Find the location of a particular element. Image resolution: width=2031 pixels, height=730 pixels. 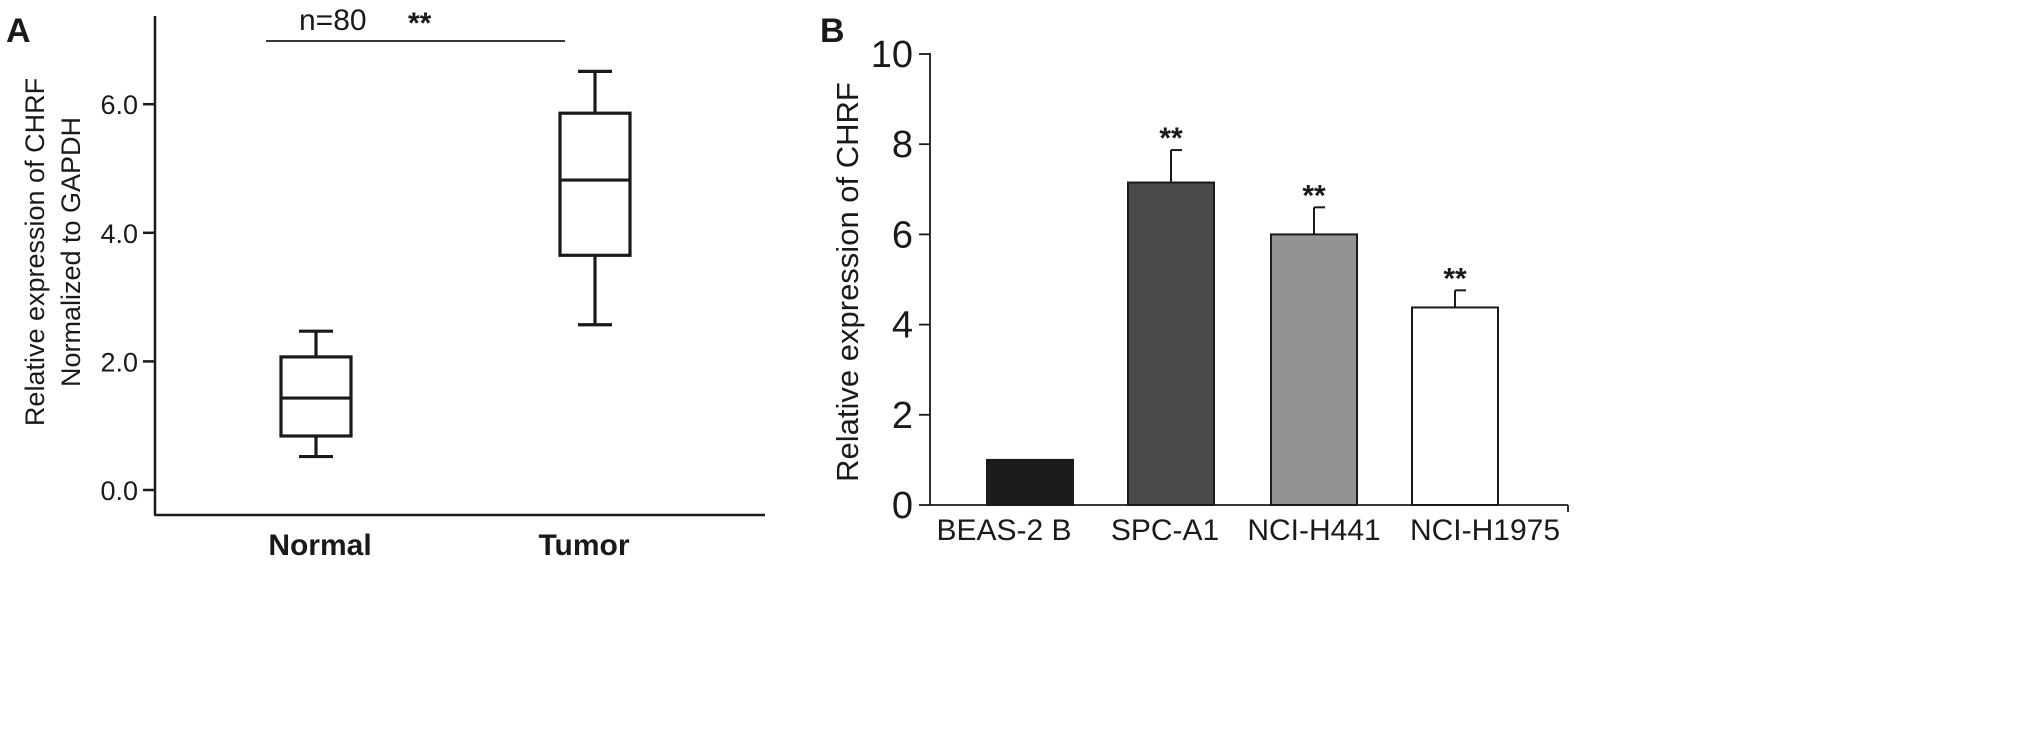

panel-b-bars: ** ** ** is located at coordinates (1242, 314).